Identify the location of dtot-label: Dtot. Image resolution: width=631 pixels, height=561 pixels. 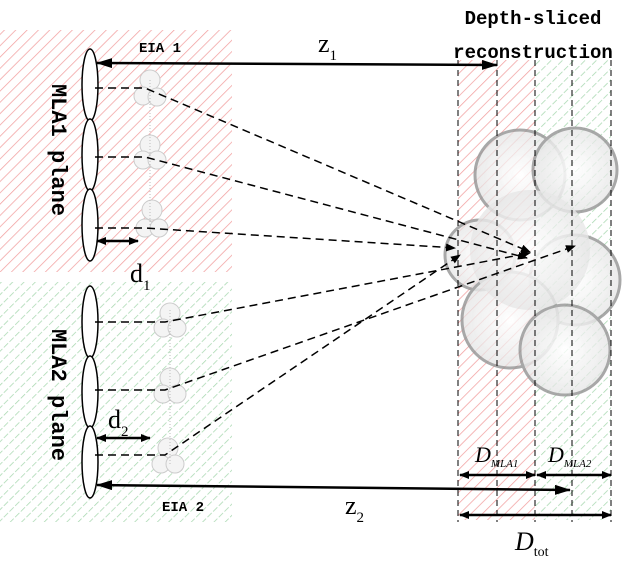
(531, 543).